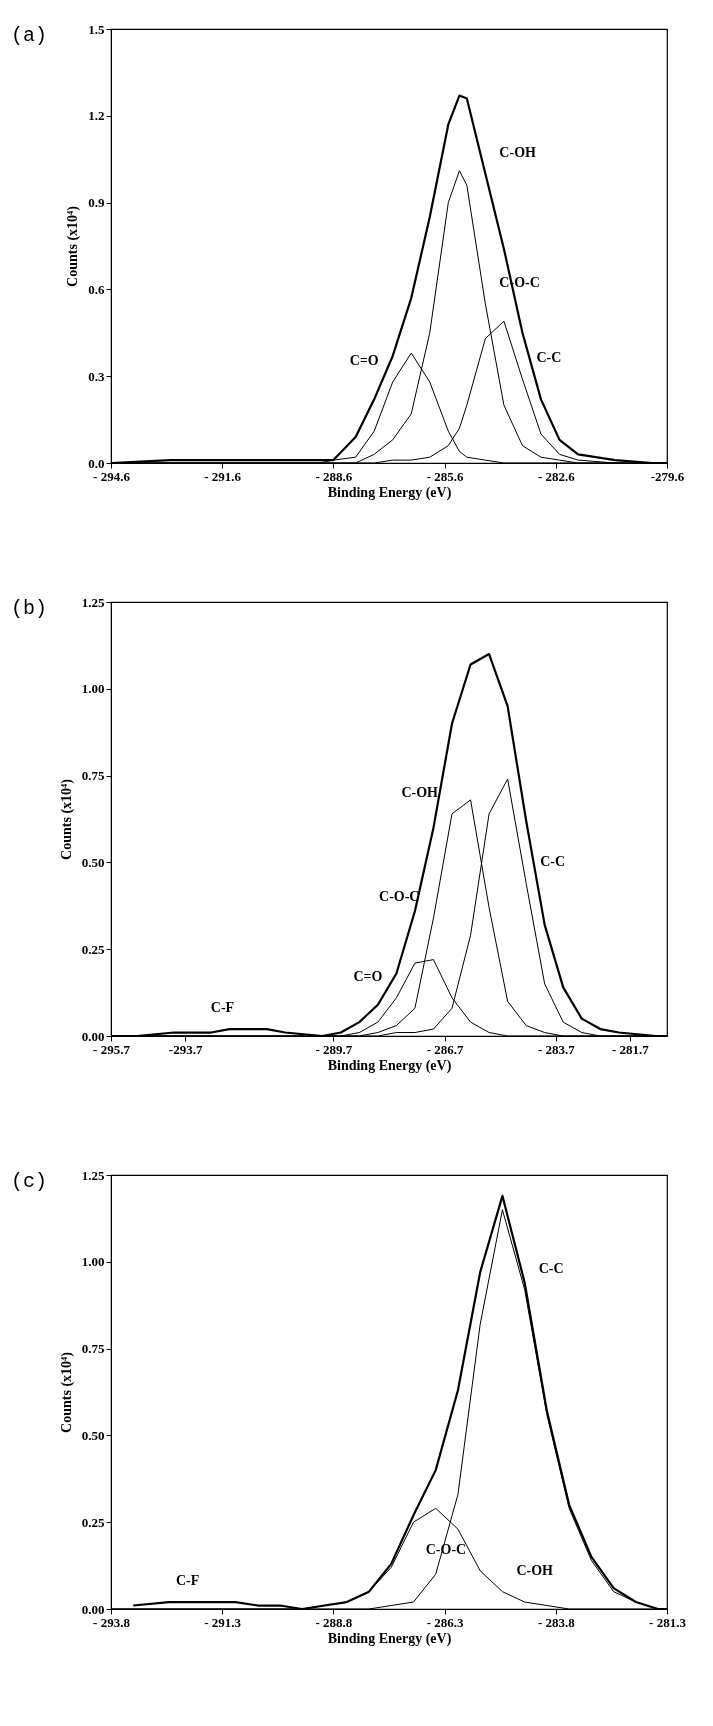 This screenshot has height=1726, width=713. What do you see at coordinates (223, 476) in the screenshot?
I see `x-tick-label: - 291.6` at bounding box center [223, 476].